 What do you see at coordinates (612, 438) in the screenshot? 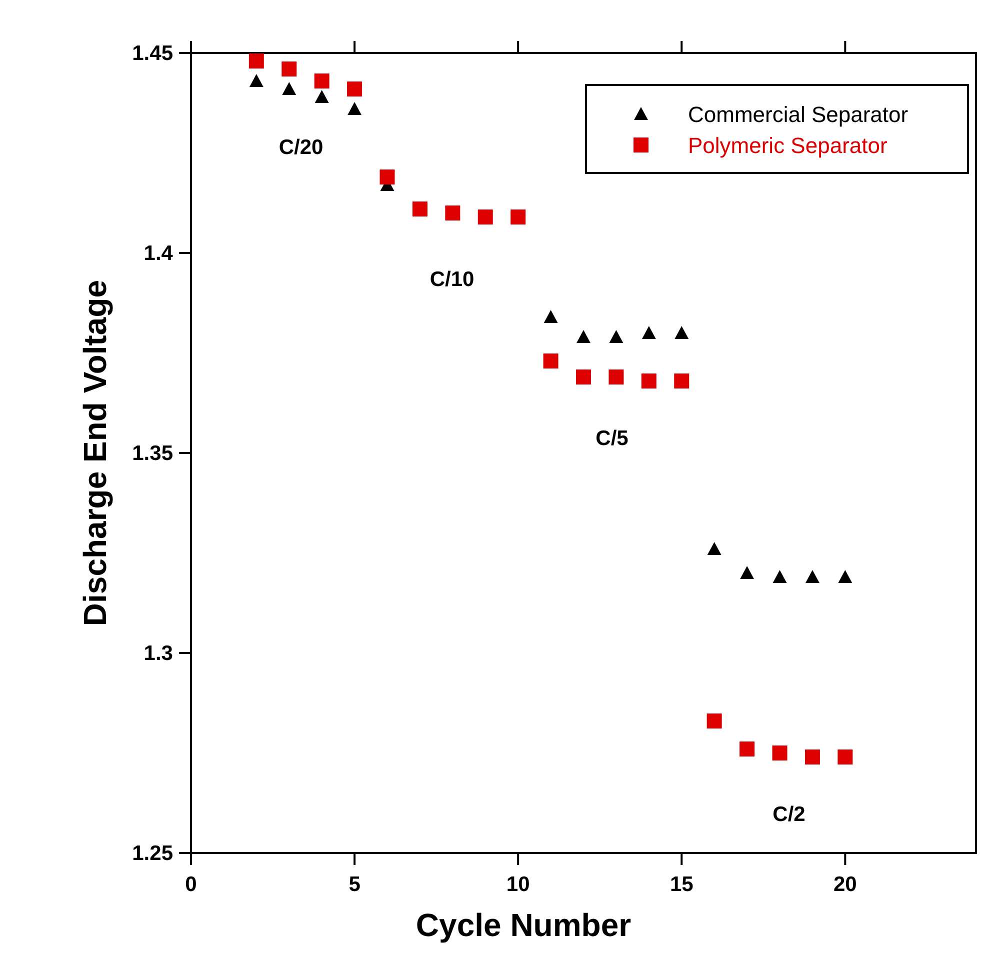
I see `annotation: C/5` at bounding box center [612, 438].